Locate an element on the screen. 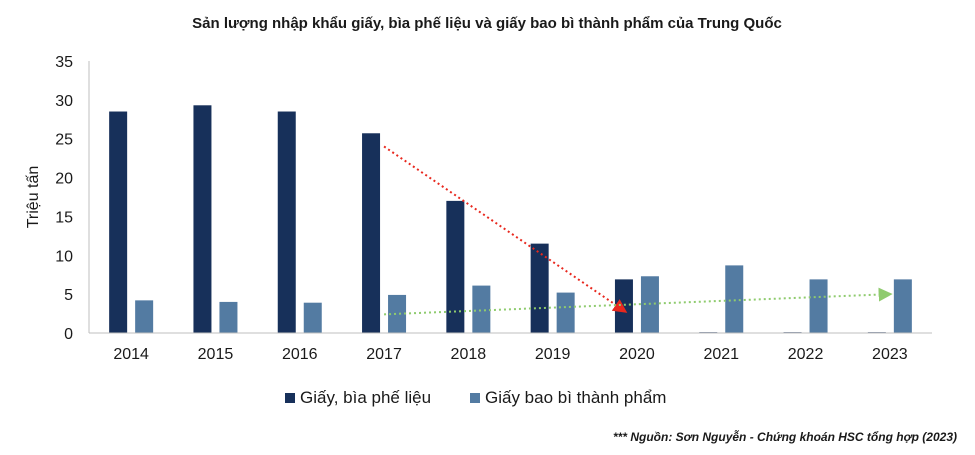  y-tick-label: 10 is located at coordinates (64, 256).